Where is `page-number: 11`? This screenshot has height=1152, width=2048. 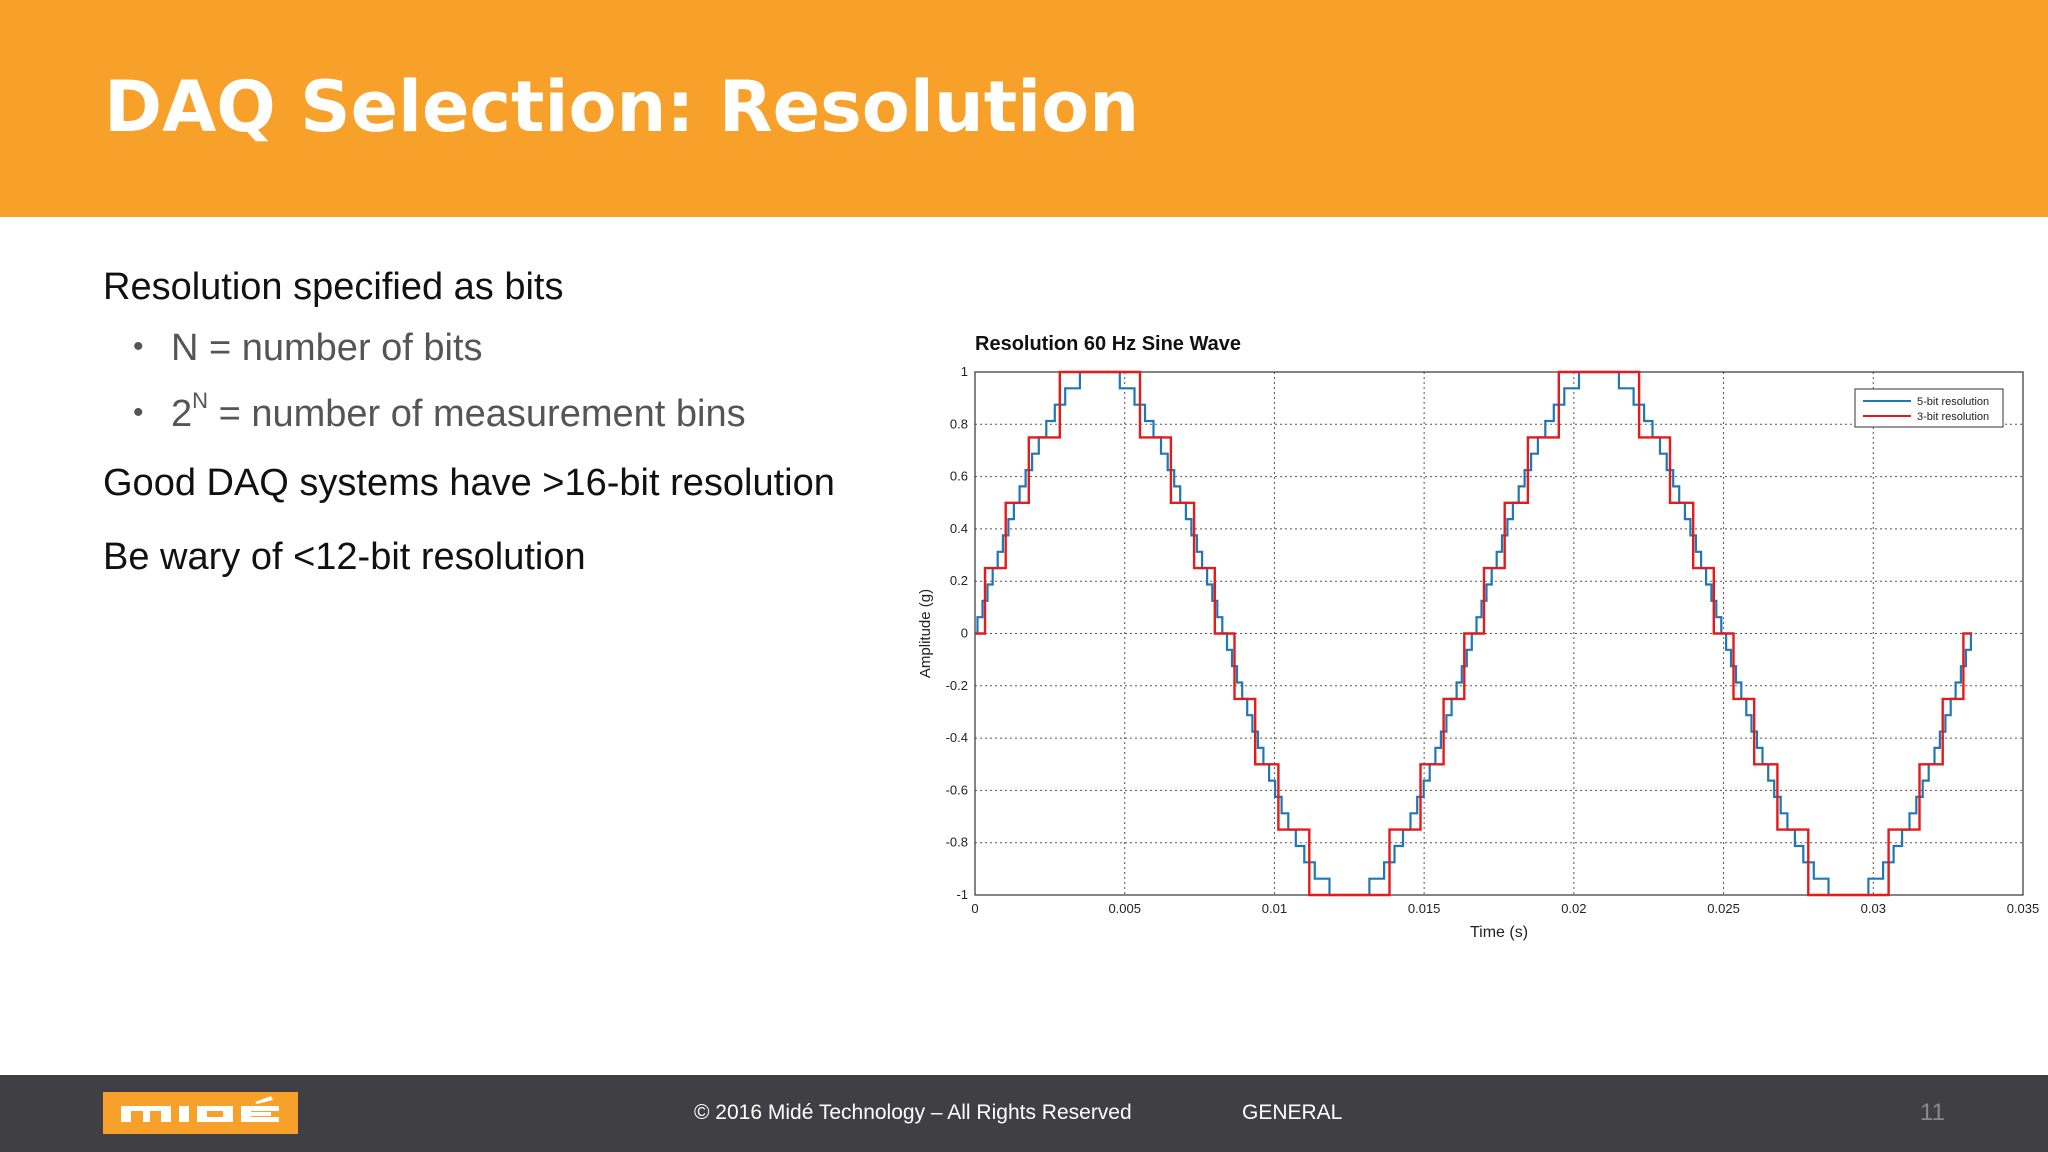 page-number: 11 is located at coordinates (1932, 1112).